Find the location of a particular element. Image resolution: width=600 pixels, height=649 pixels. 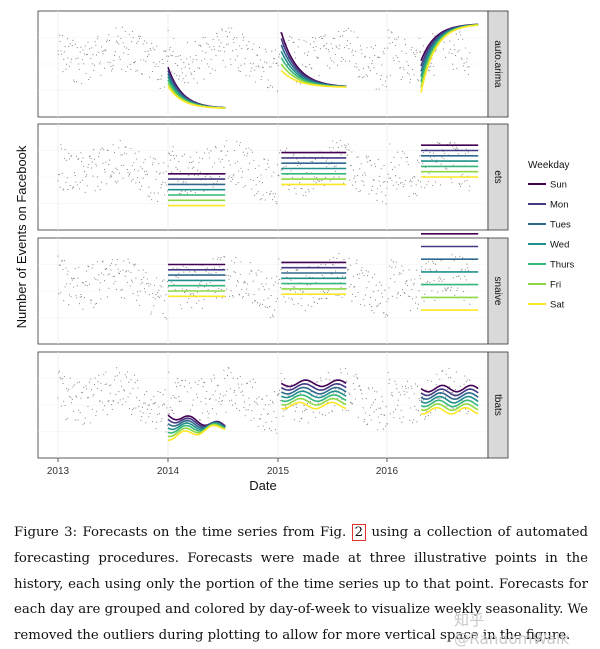

x-tick-label: 2014 is located at coordinates (168, 471).